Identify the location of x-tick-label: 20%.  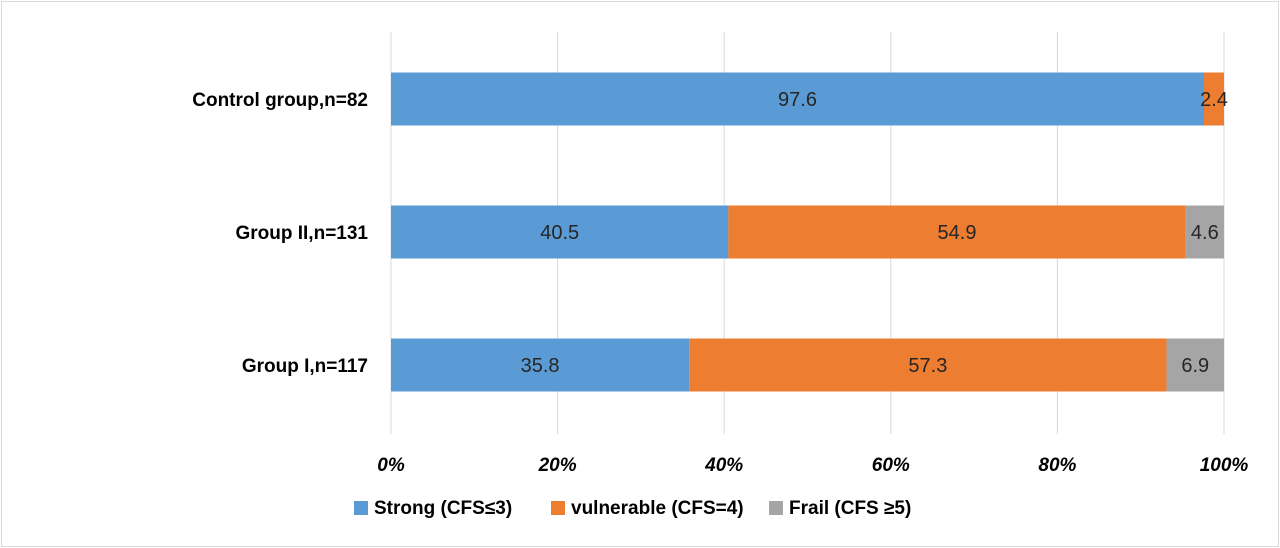
(557, 465).